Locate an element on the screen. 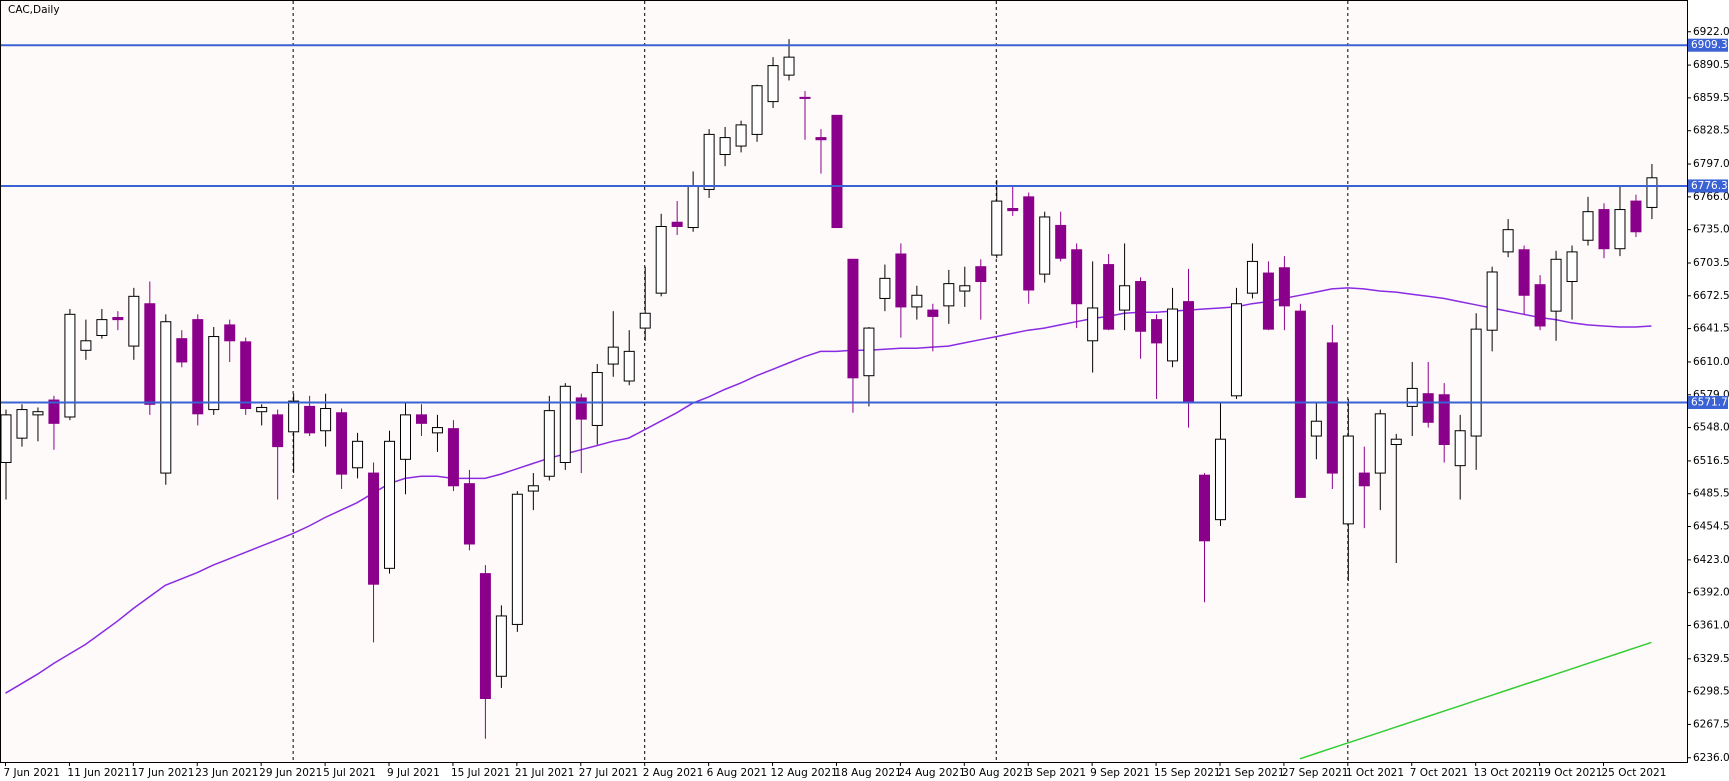 The image size is (1729, 781). y-tick-label: 6329.5 is located at coordinates (1711, 659).